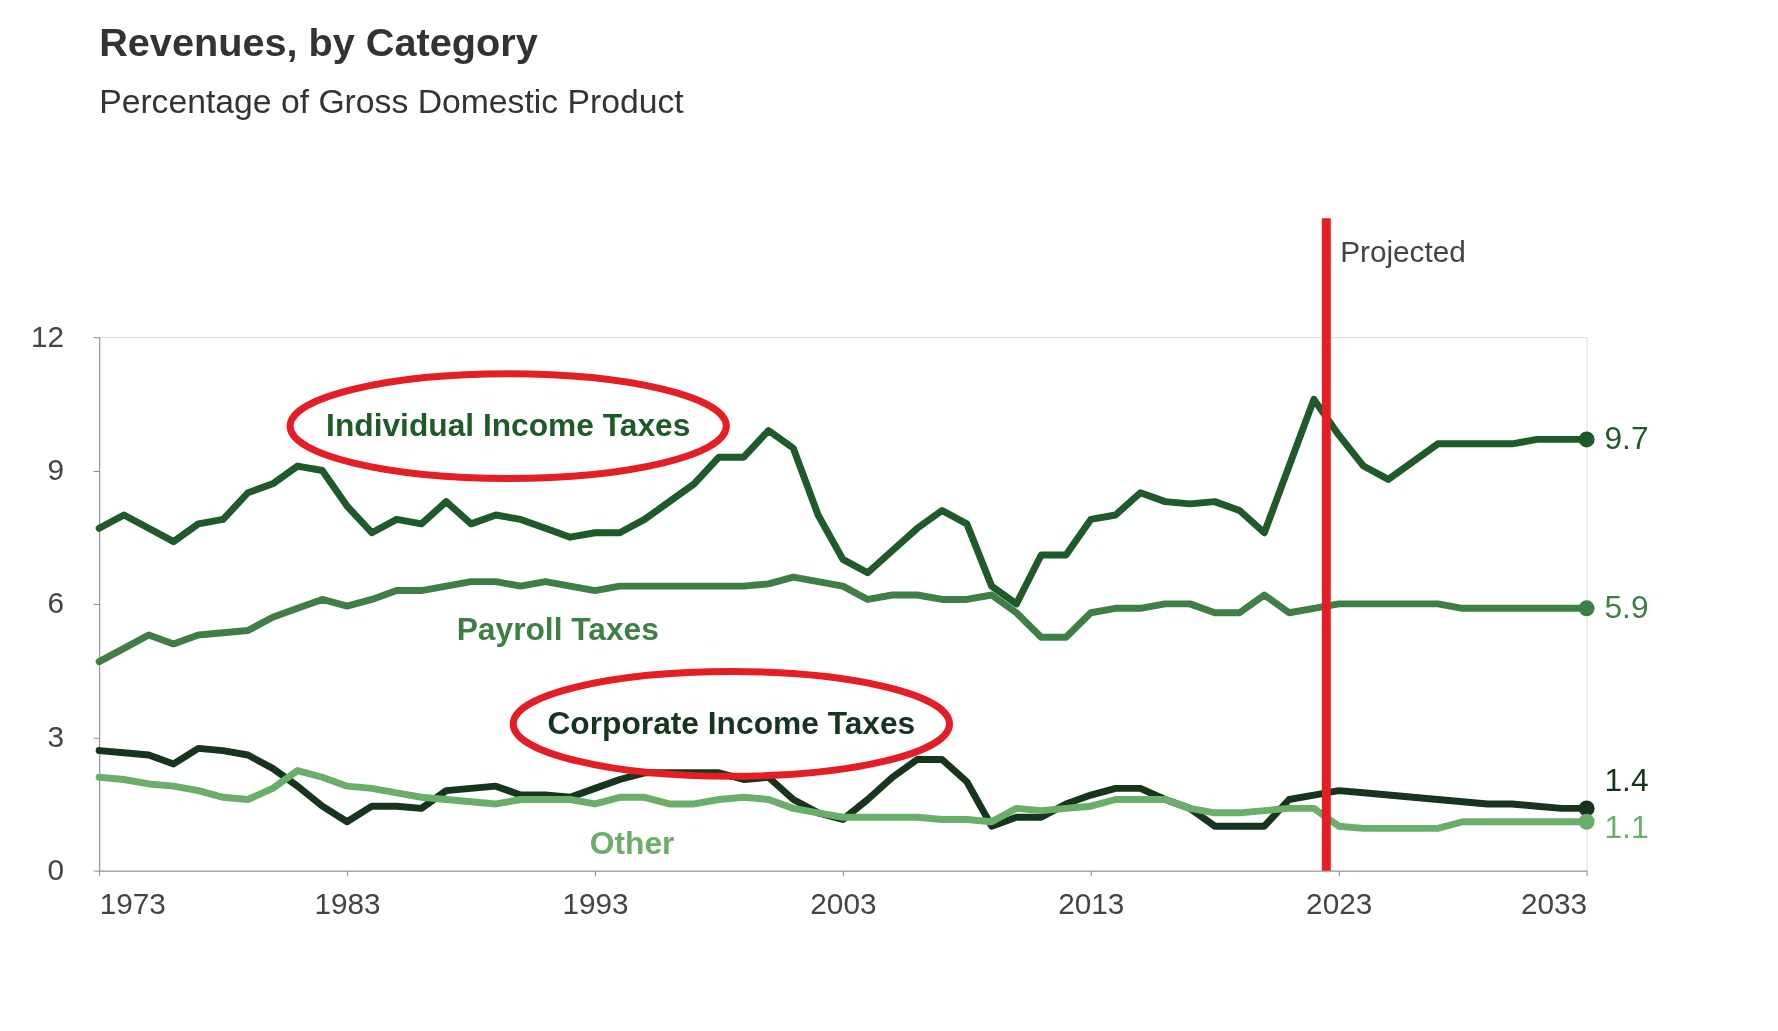 This screenshot has height=1031, width=1778. I want to click on y-tick-label: 0, so click(55, 870).